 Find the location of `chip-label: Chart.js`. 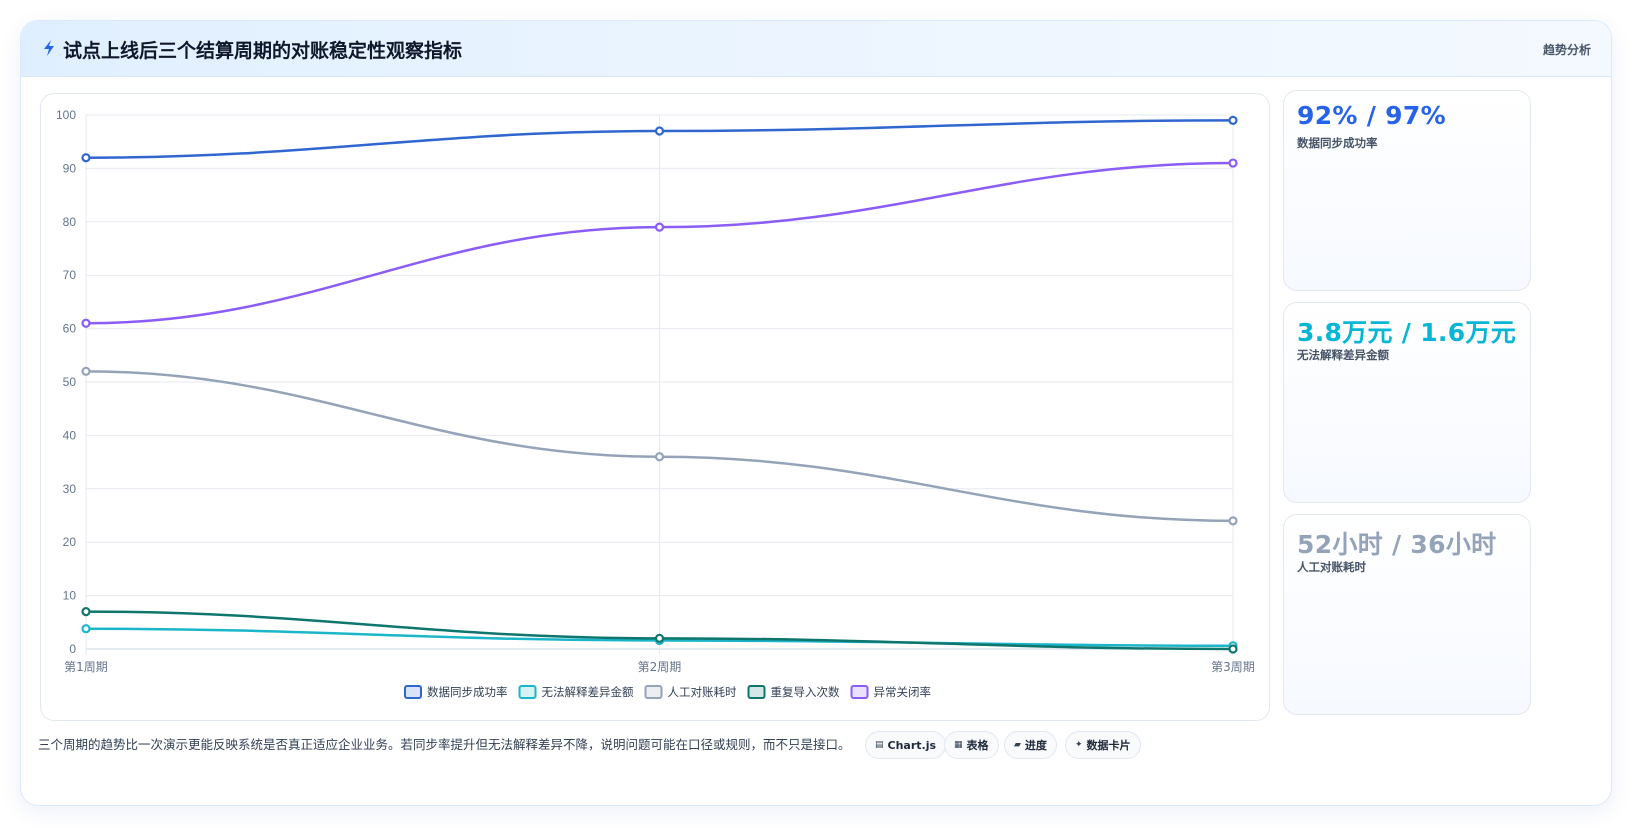

chip-label: Chart.js is located at coordinates (912, 745).